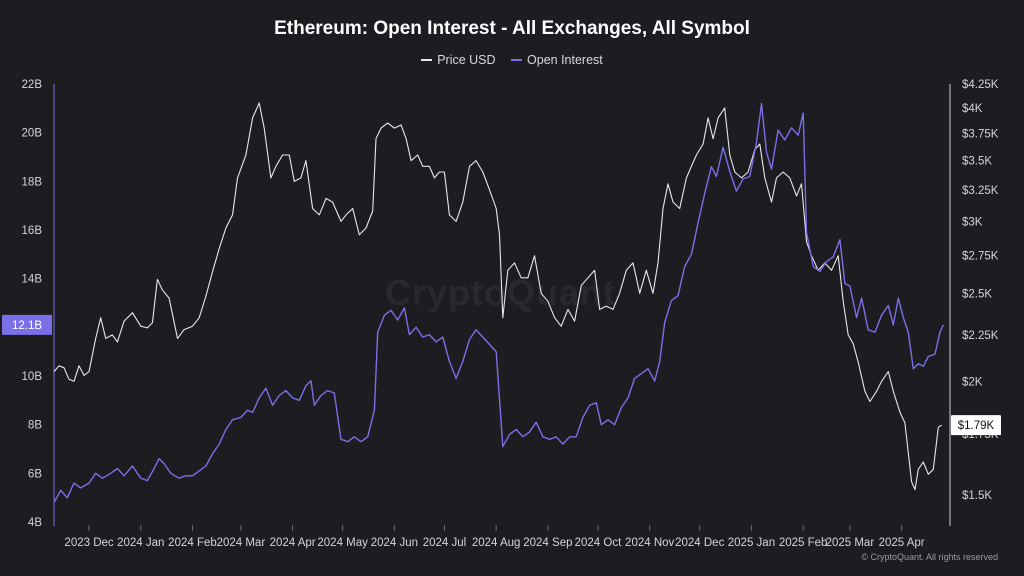 The image size is (1024, 576). Describe the element at coordinates (850, 543) in the screenshot. I see `x-tick-label-15: 2025 Mar` at that location.